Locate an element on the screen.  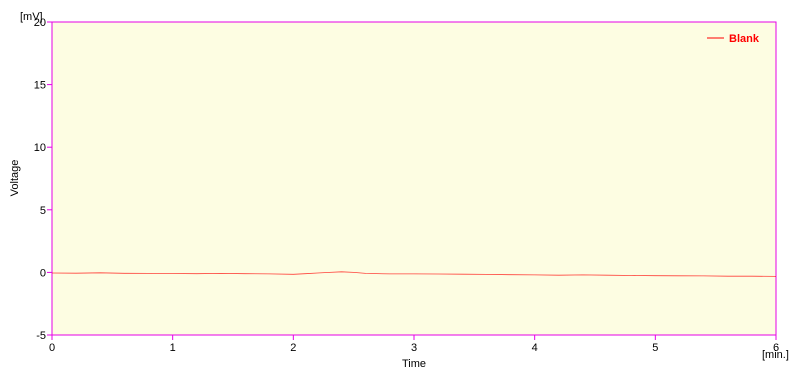
series-line-blank is located at coordinates (414, 274).